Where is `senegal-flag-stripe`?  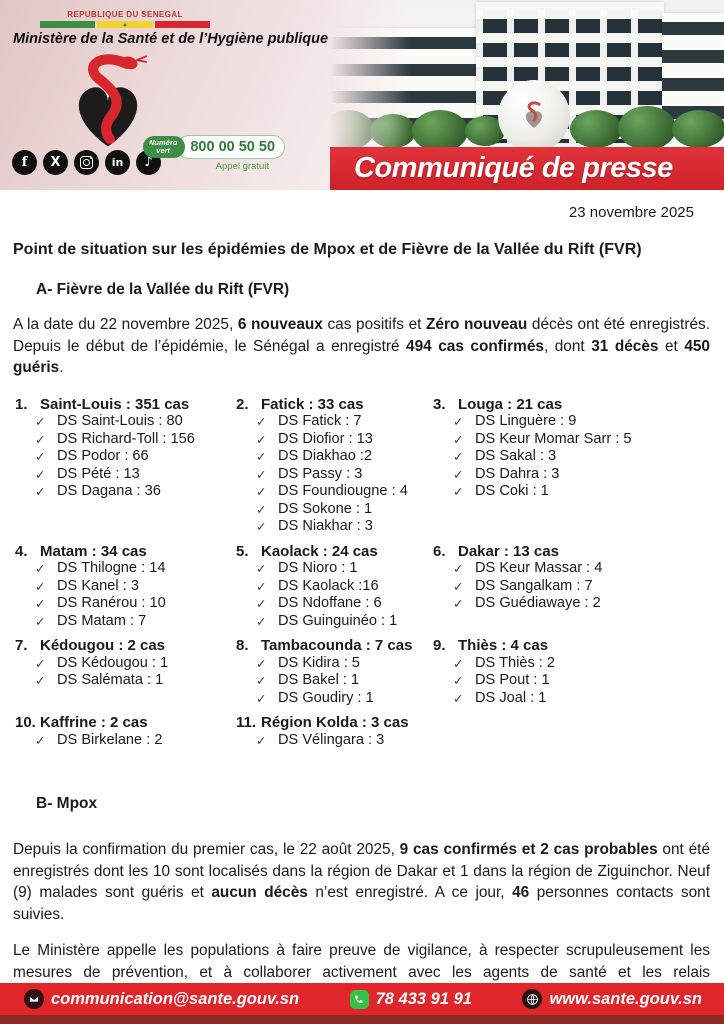
senegal-flag-stripe is located at coordinates (125, 24).